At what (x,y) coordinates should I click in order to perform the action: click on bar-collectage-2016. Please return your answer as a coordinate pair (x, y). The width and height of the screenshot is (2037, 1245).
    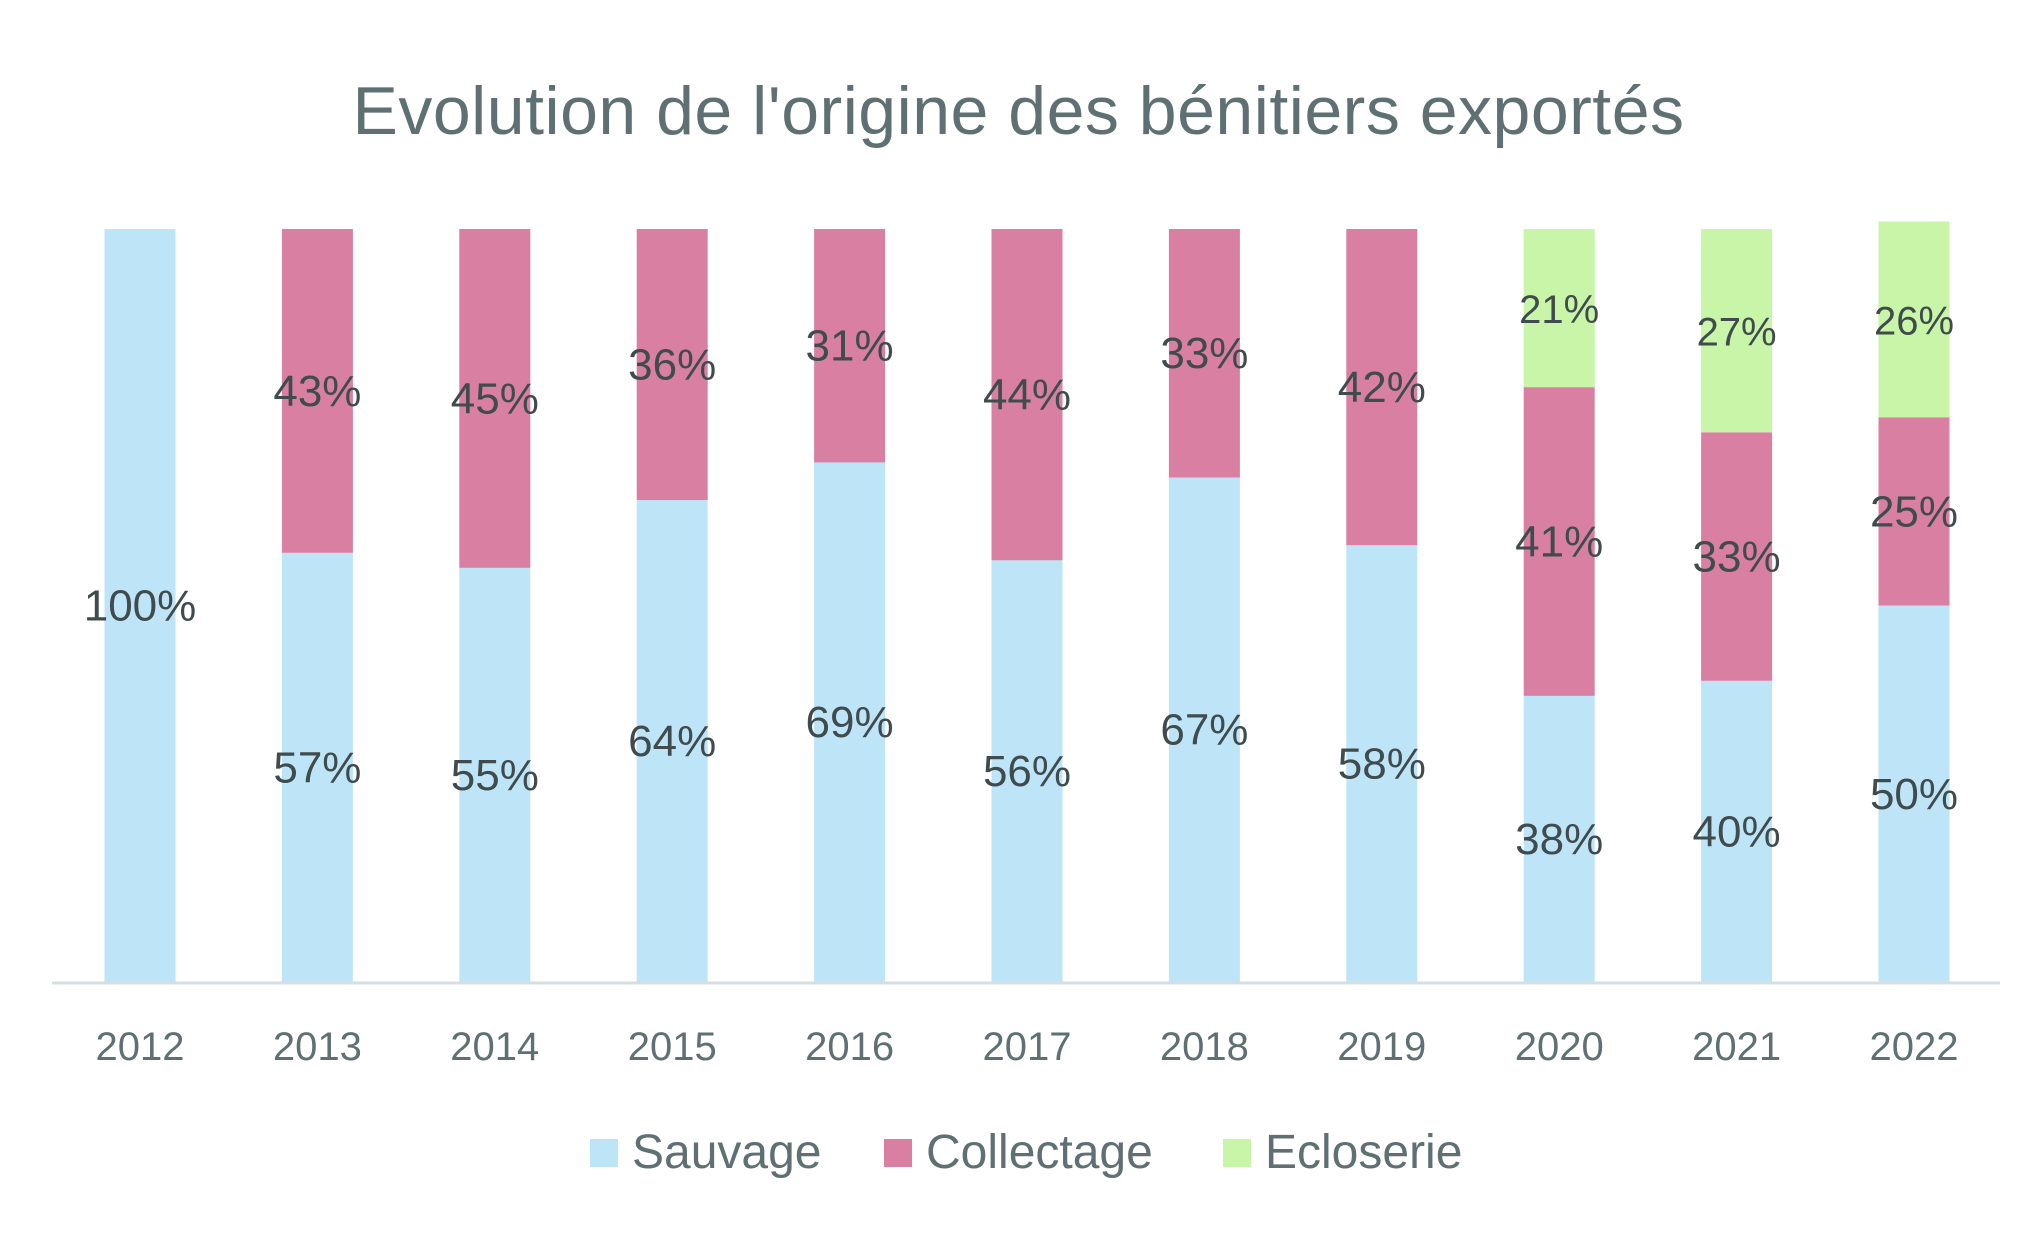
    Looking at the image, I should click on (850, 346).